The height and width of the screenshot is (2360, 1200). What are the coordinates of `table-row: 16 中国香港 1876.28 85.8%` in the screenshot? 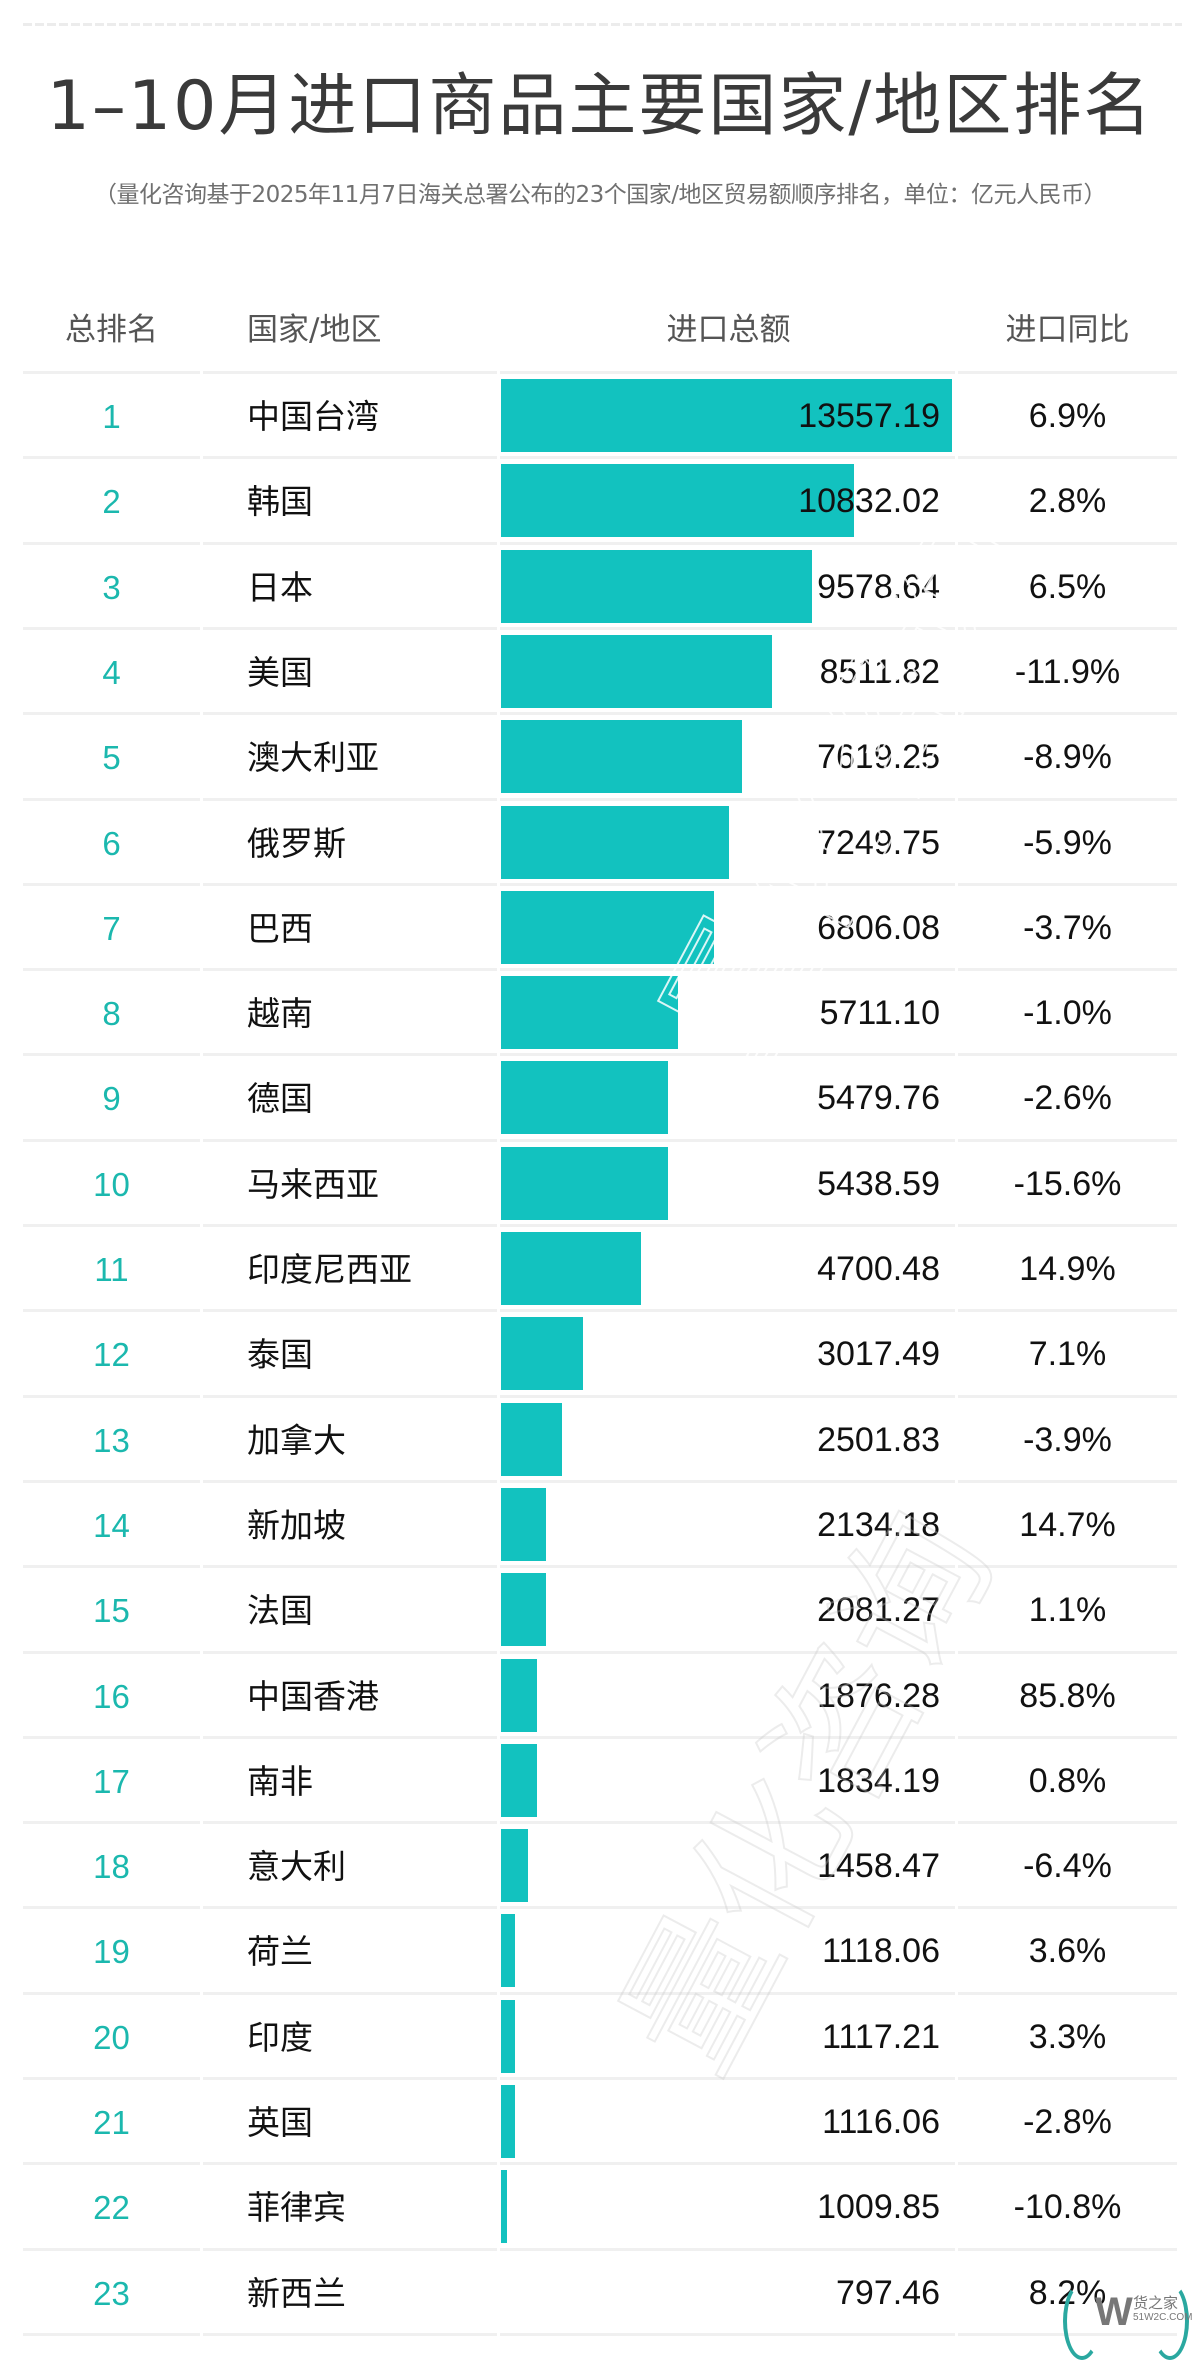 It's located at (600, 1696).